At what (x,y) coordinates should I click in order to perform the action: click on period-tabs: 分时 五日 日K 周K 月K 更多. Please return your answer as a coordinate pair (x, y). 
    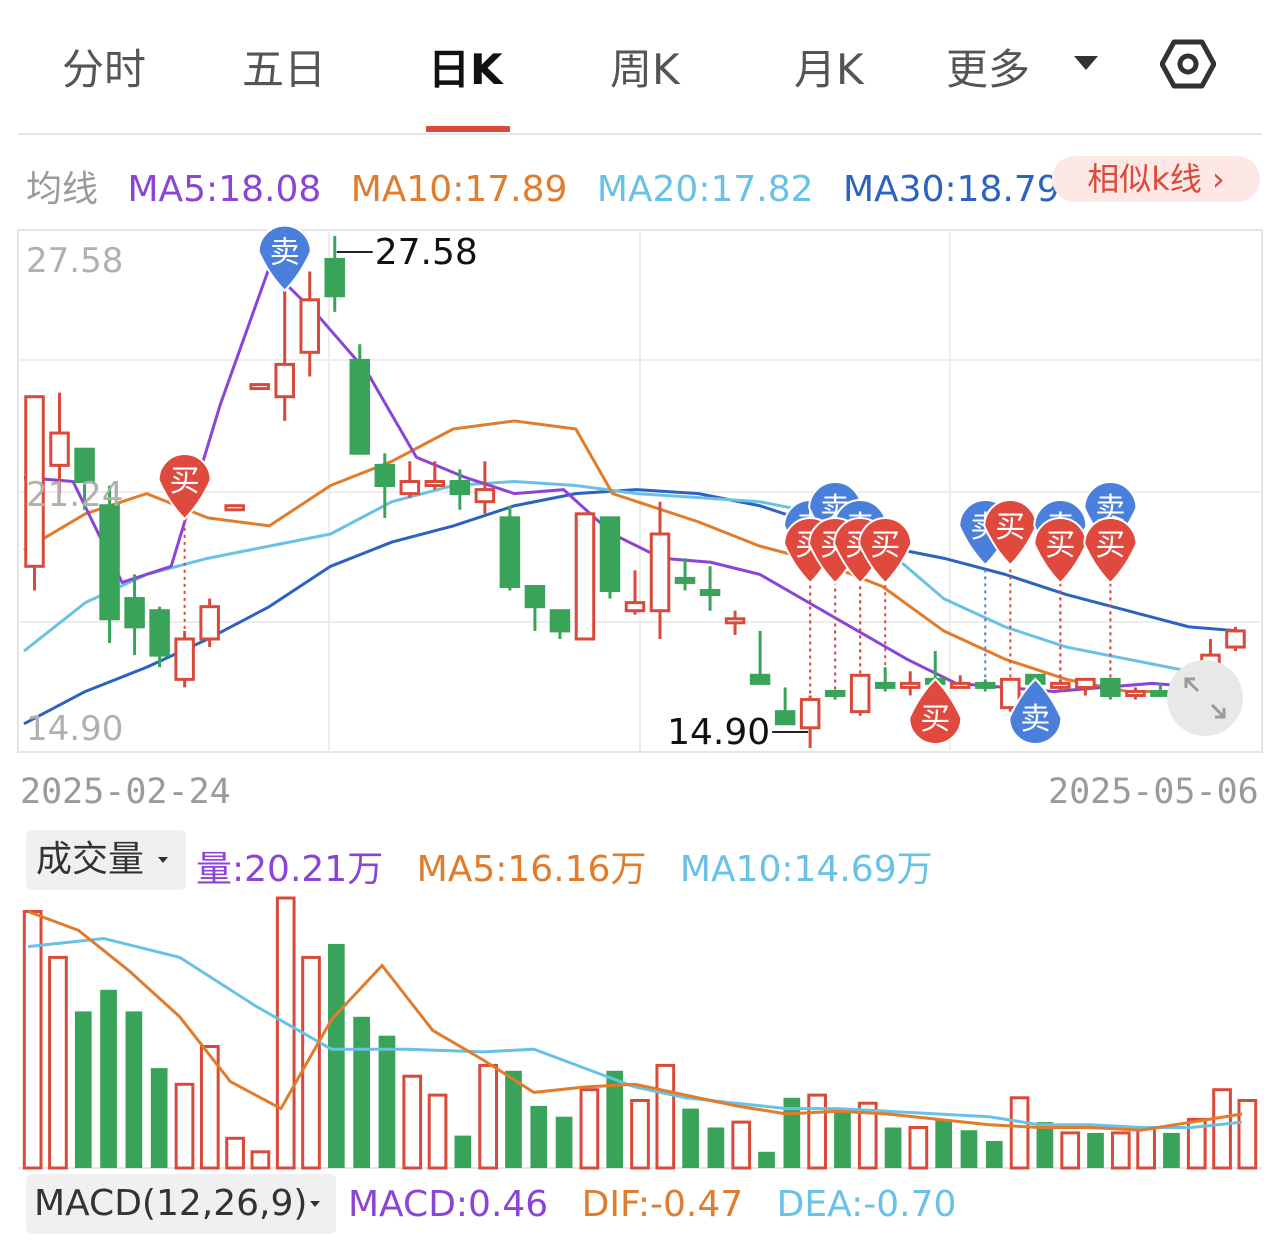
    Looking at the image, I should click on (640, 67).